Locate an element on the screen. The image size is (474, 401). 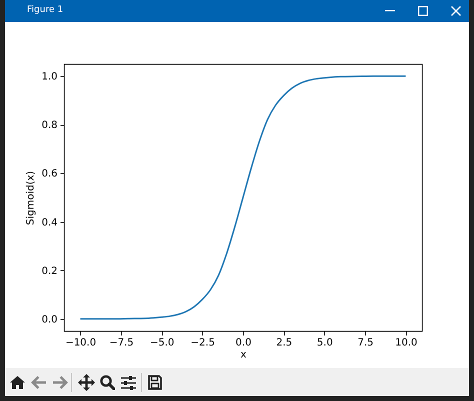
y-tick-label: 0.8 is located at coordinates (50, 126).